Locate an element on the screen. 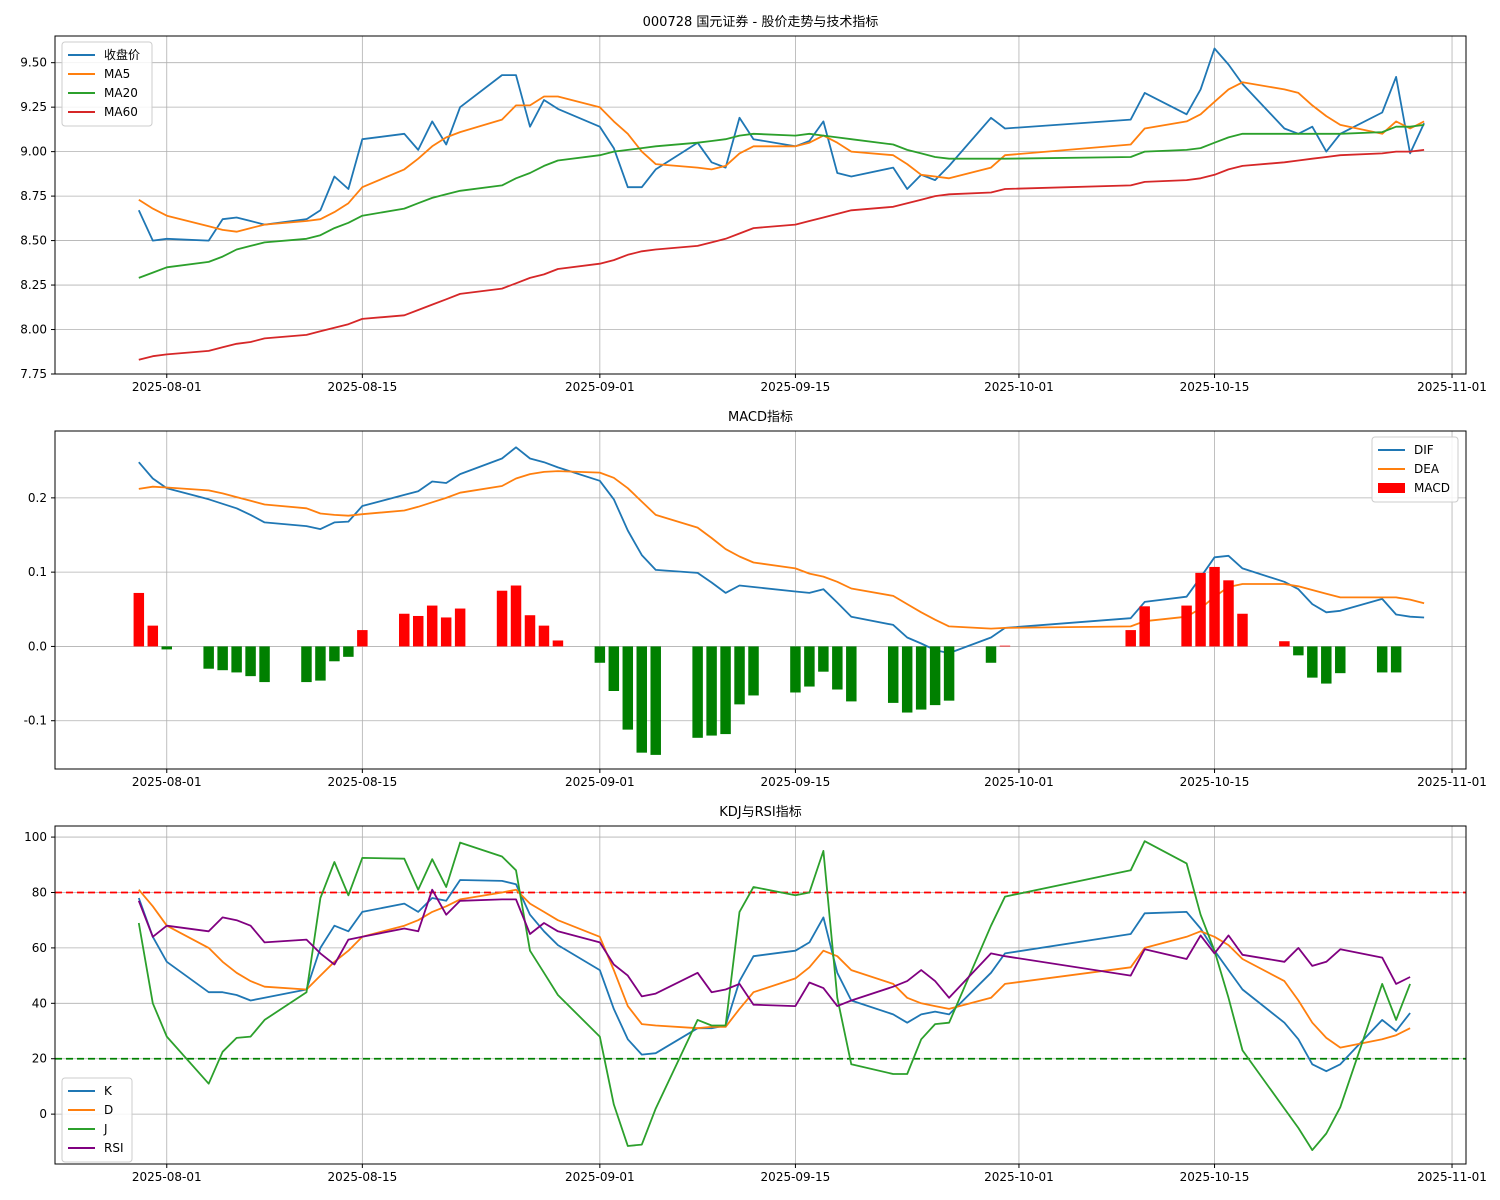 This screenshot has height=1200, width=1500. legend: 收盘价 MA5 MA20 MA60 is located at coordinates (107, 84).